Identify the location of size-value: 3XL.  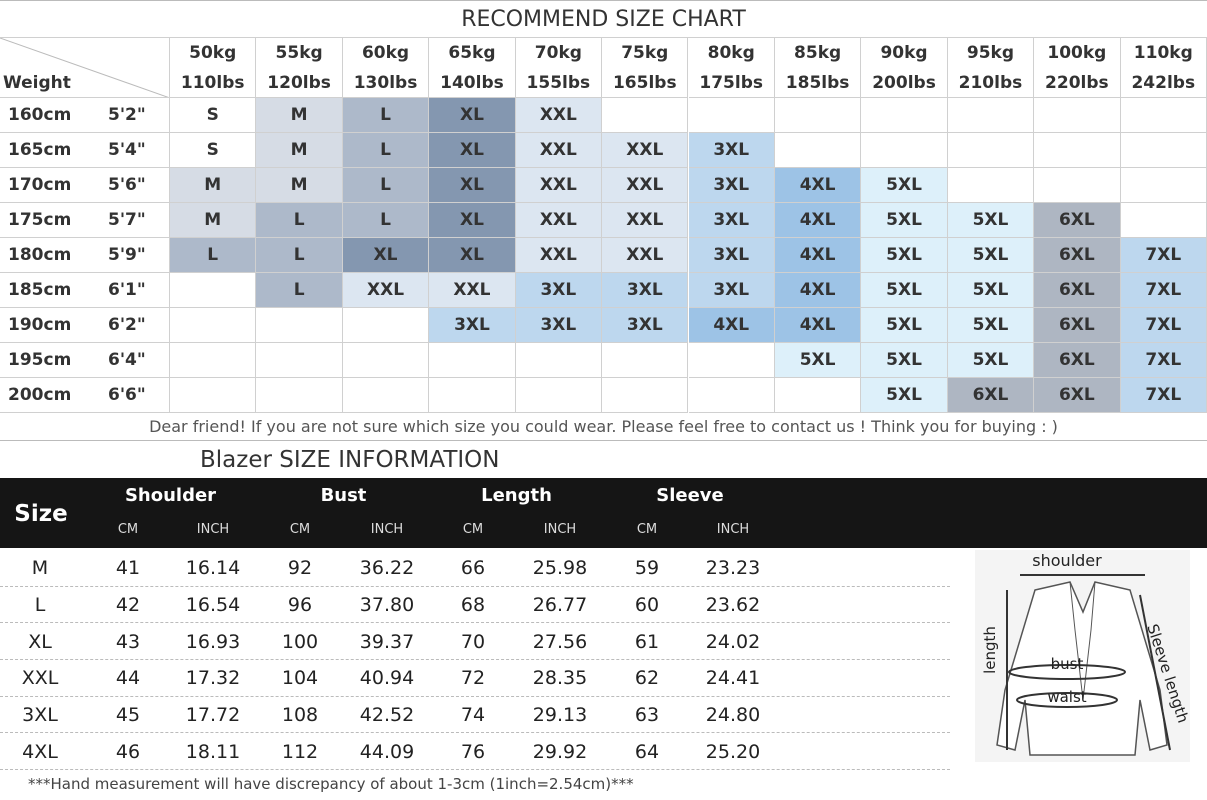
(40, 715).